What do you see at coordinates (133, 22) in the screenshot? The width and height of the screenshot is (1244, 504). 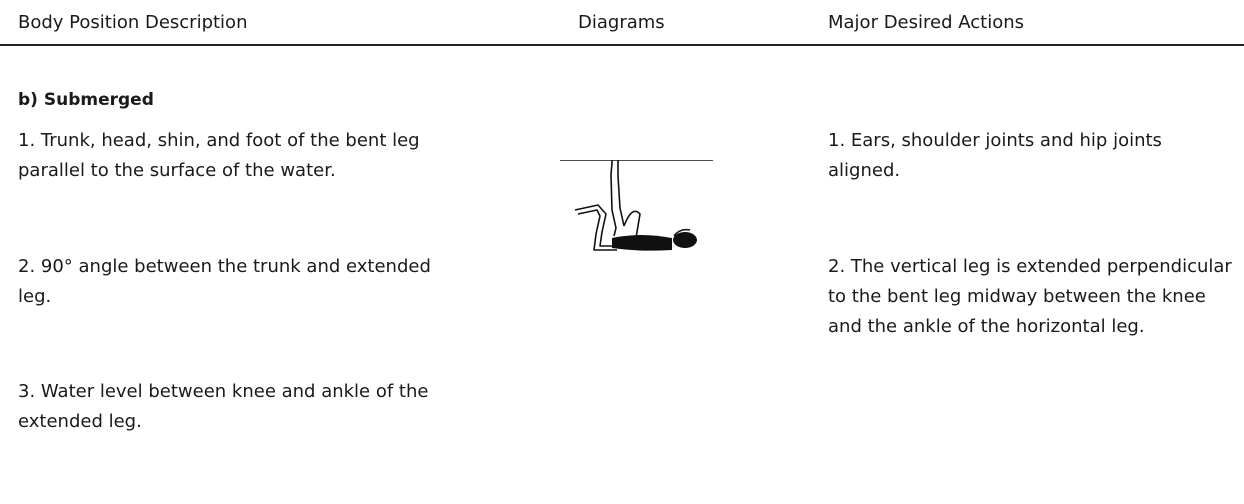 I see `column-header: Body Position Description` at bounding box center [133, 22].